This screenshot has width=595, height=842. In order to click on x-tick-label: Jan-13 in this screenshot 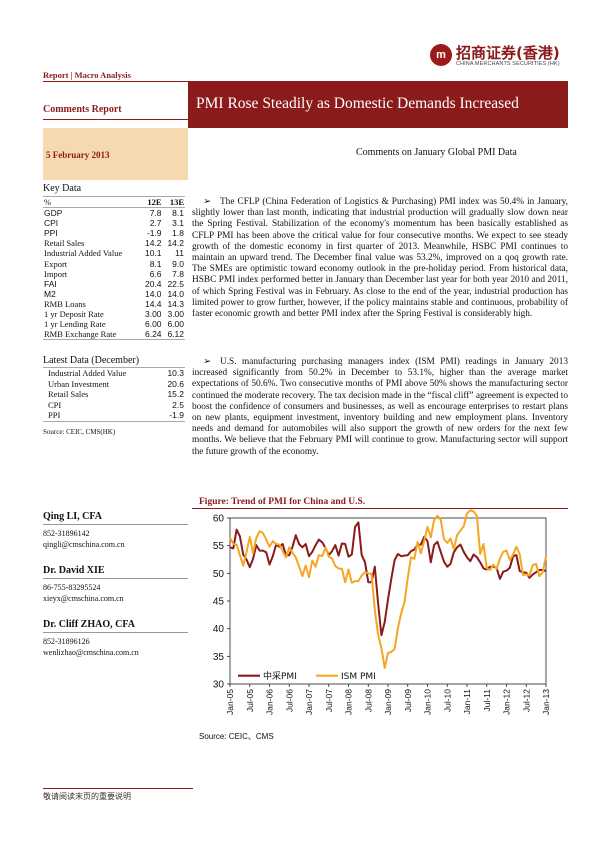, I will do `click(546, 702)`.